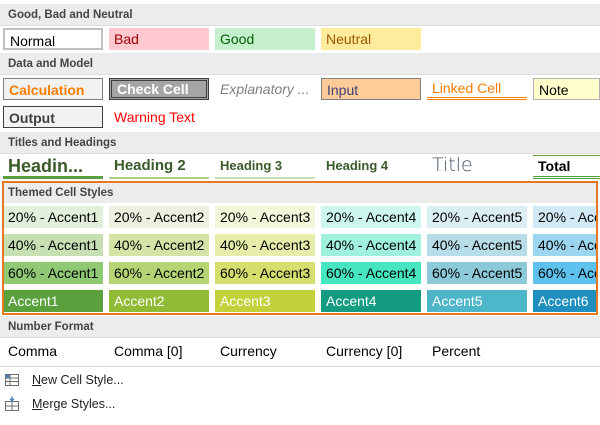 The image size is (600, 425). I want to click on style-accent5: Accent5, so click(477, 301).